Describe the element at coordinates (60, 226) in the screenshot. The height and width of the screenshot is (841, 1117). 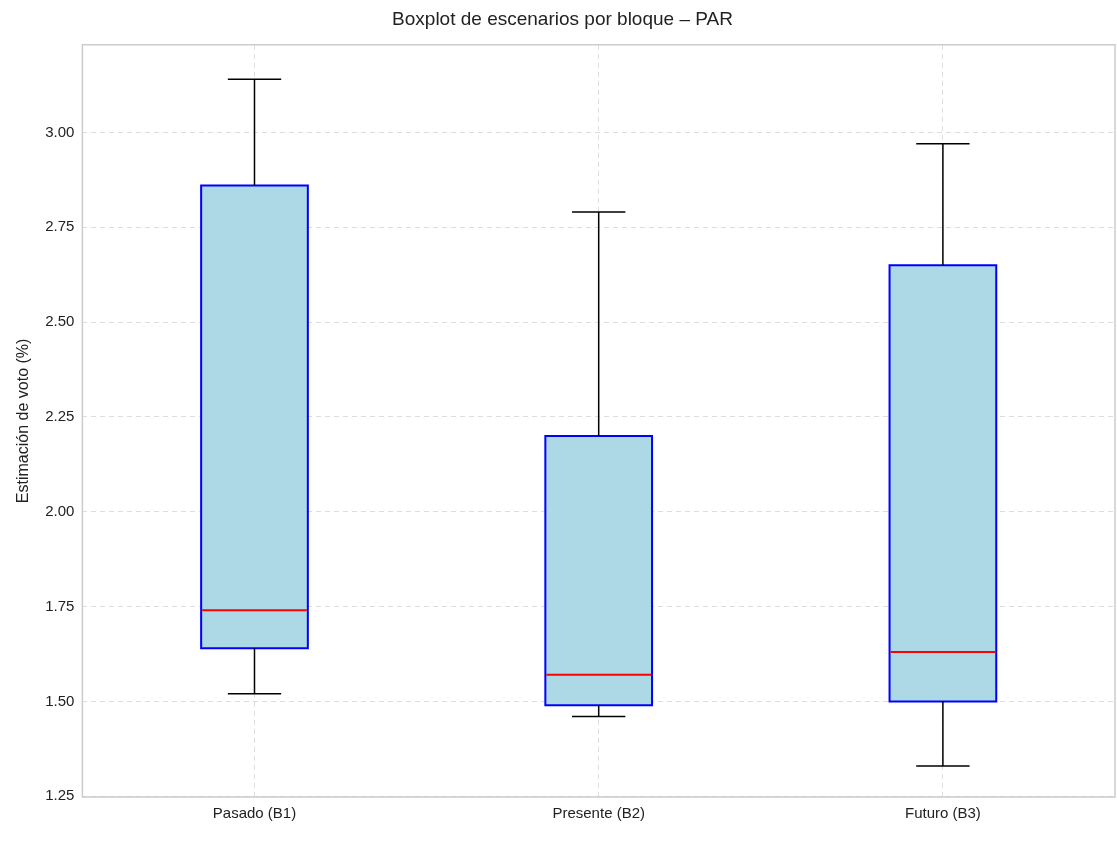
I see `y-tick-label: 2.75` at that location.